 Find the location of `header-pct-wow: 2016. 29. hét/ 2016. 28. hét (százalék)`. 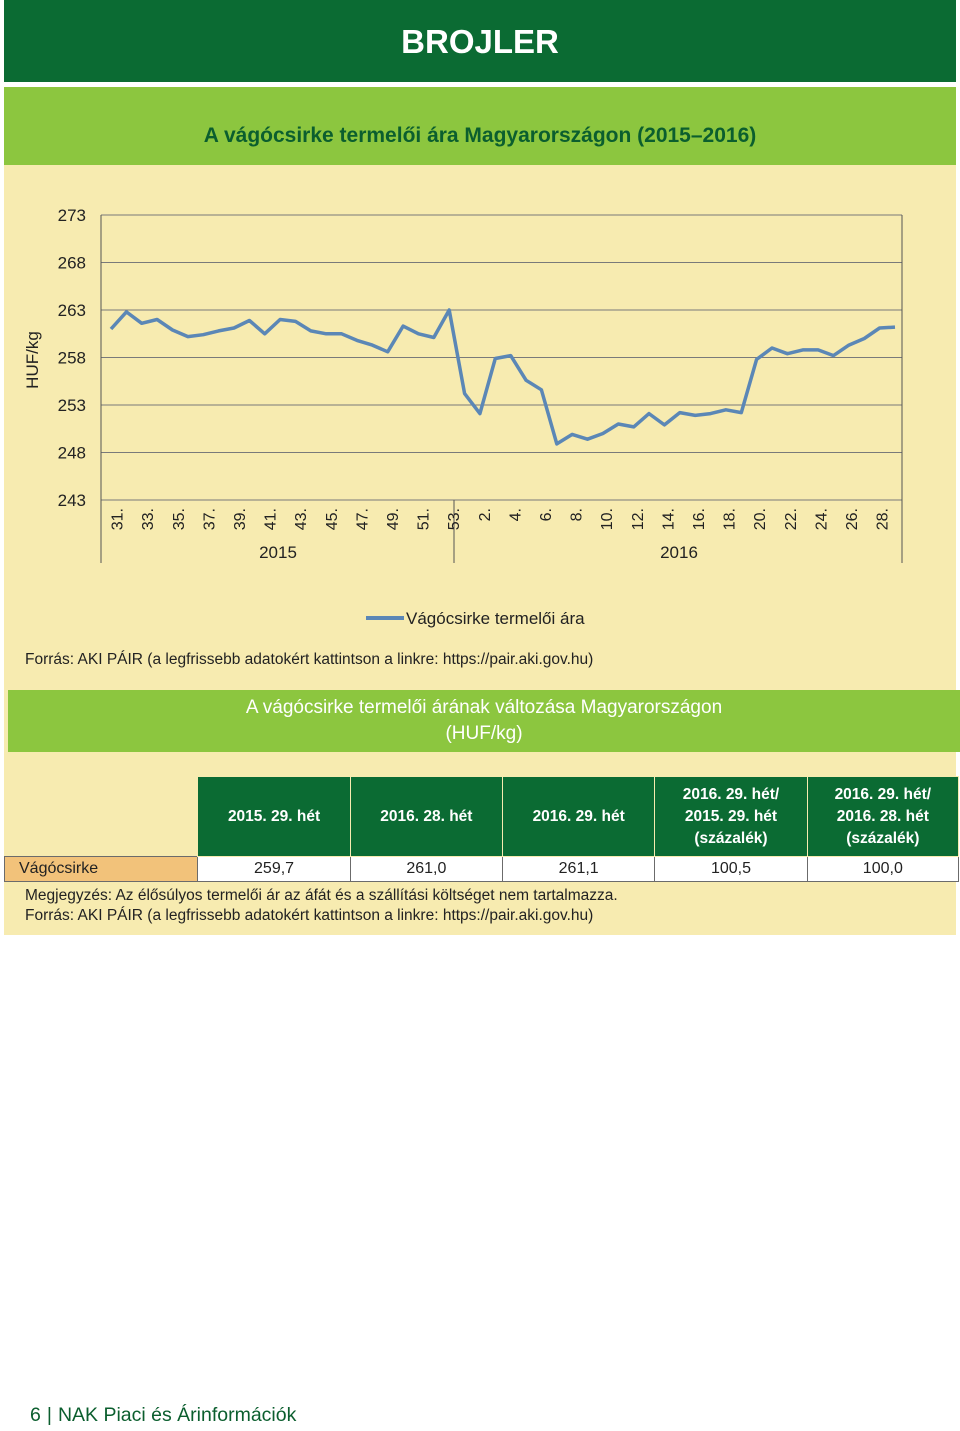

header-pct-wow: 2016. 29. hét/ 2016. 28. hét (százalék) is located at coordinates (883, 816).